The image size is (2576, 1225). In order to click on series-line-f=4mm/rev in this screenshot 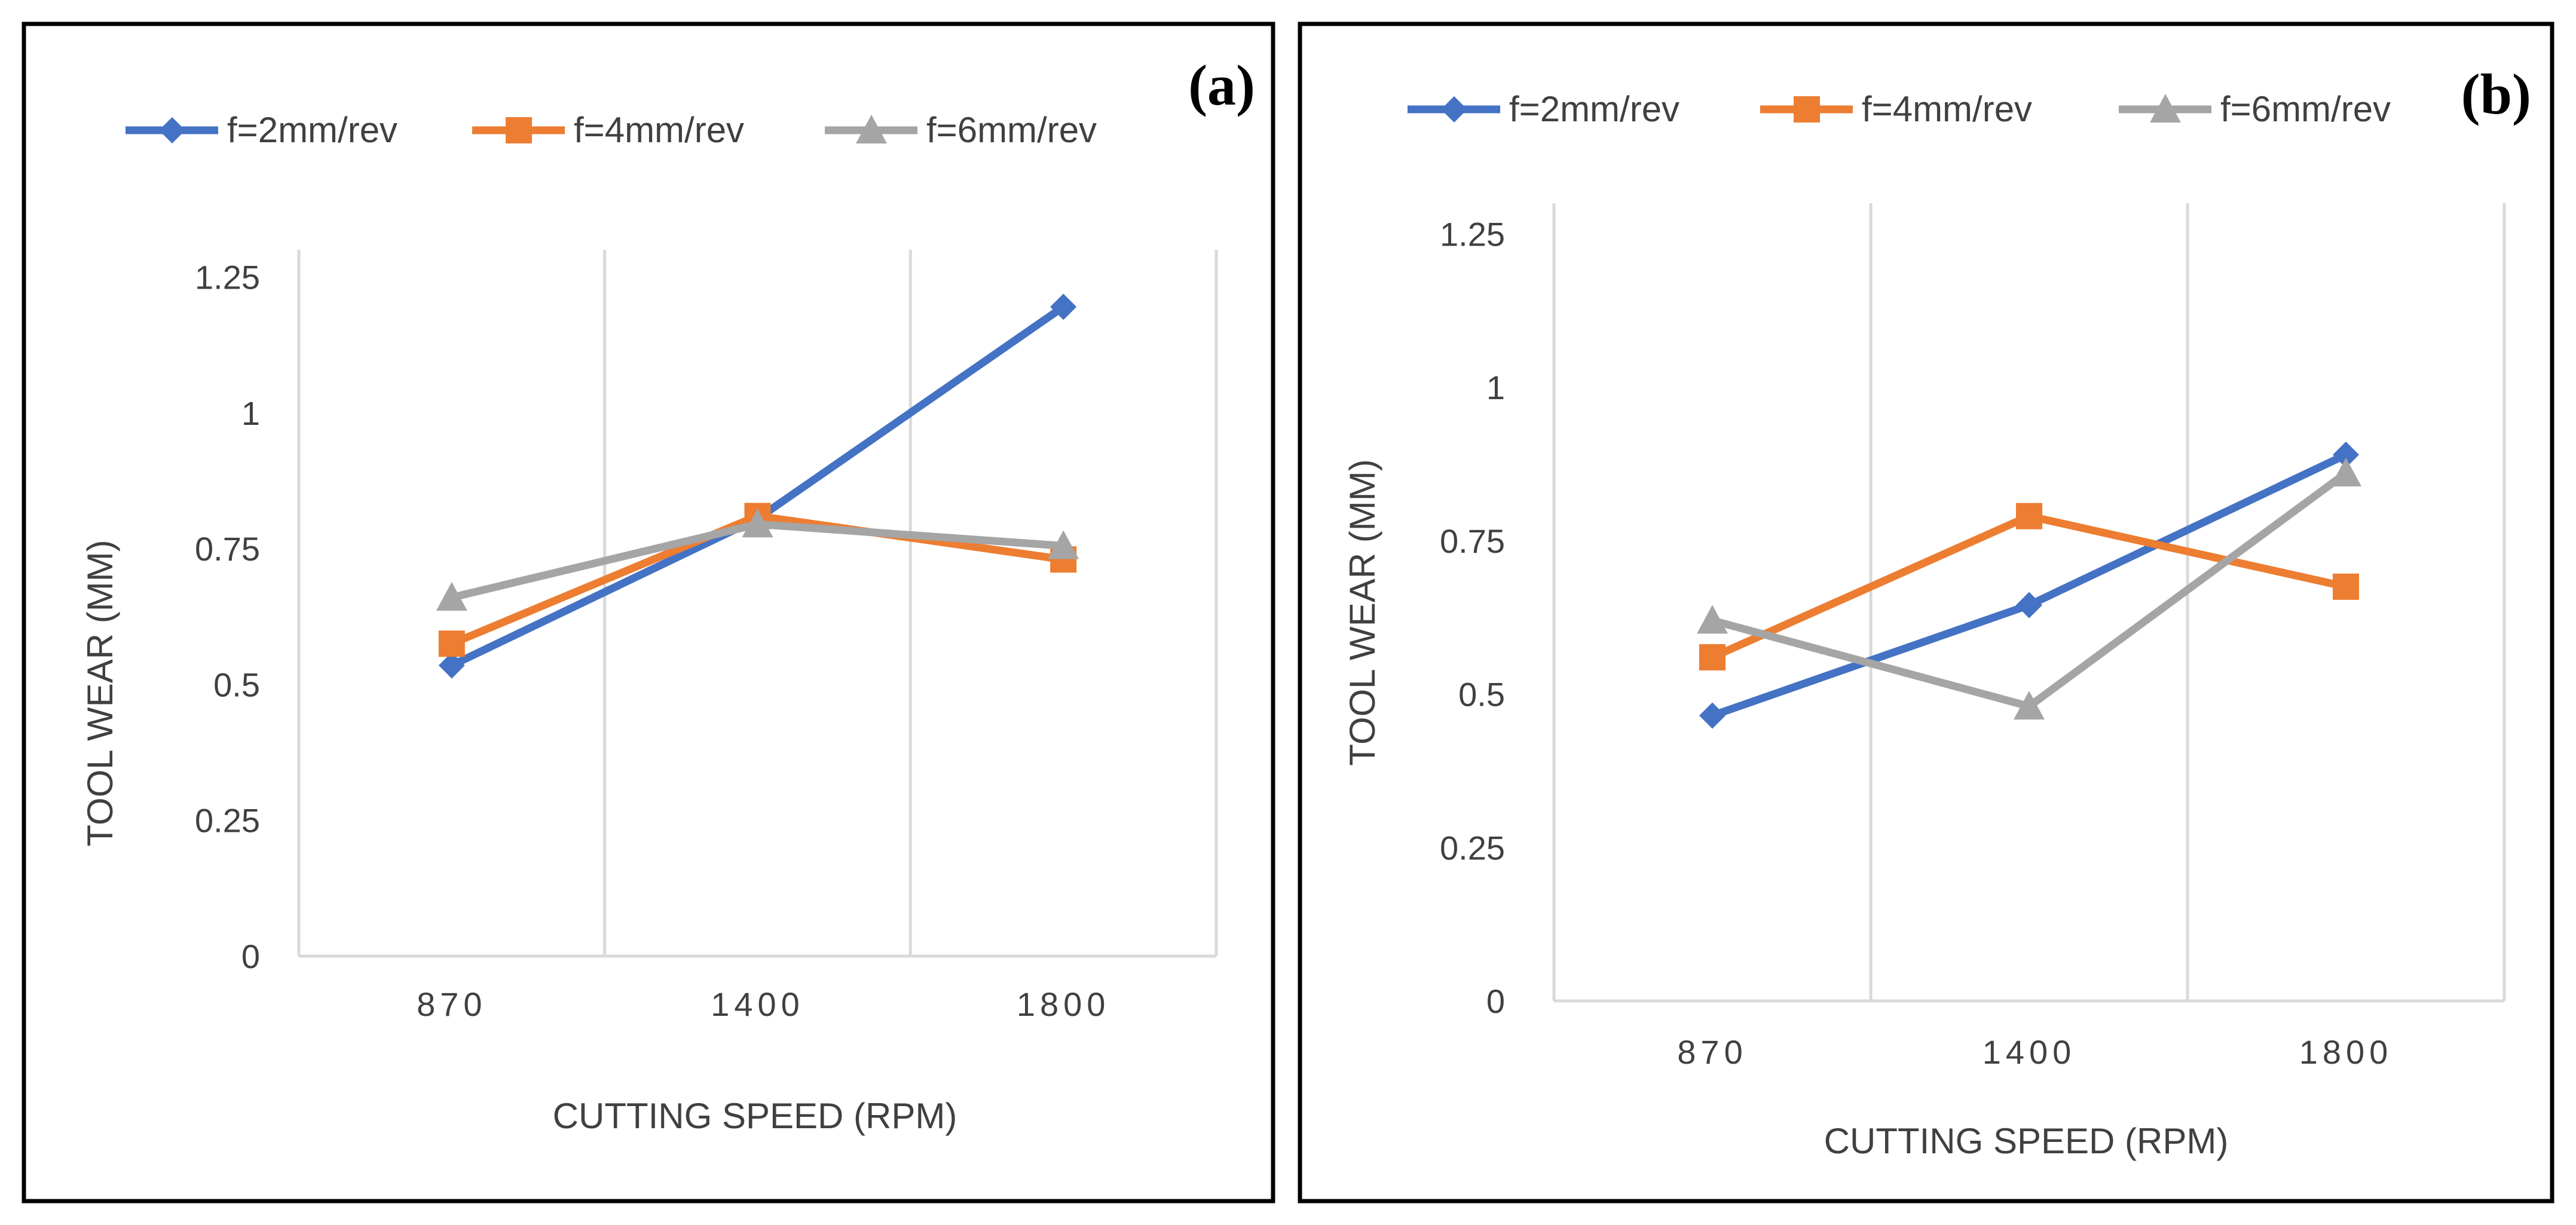, I will do `click(2029, 587)`.